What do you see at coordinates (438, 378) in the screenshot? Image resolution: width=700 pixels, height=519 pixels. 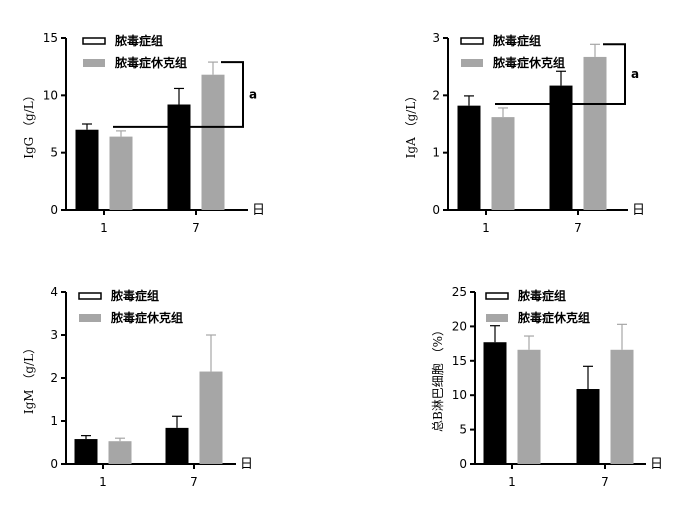 I see `y-axis-label: 总B淋巴细胞 （%）` at bounding box center [438, 378].